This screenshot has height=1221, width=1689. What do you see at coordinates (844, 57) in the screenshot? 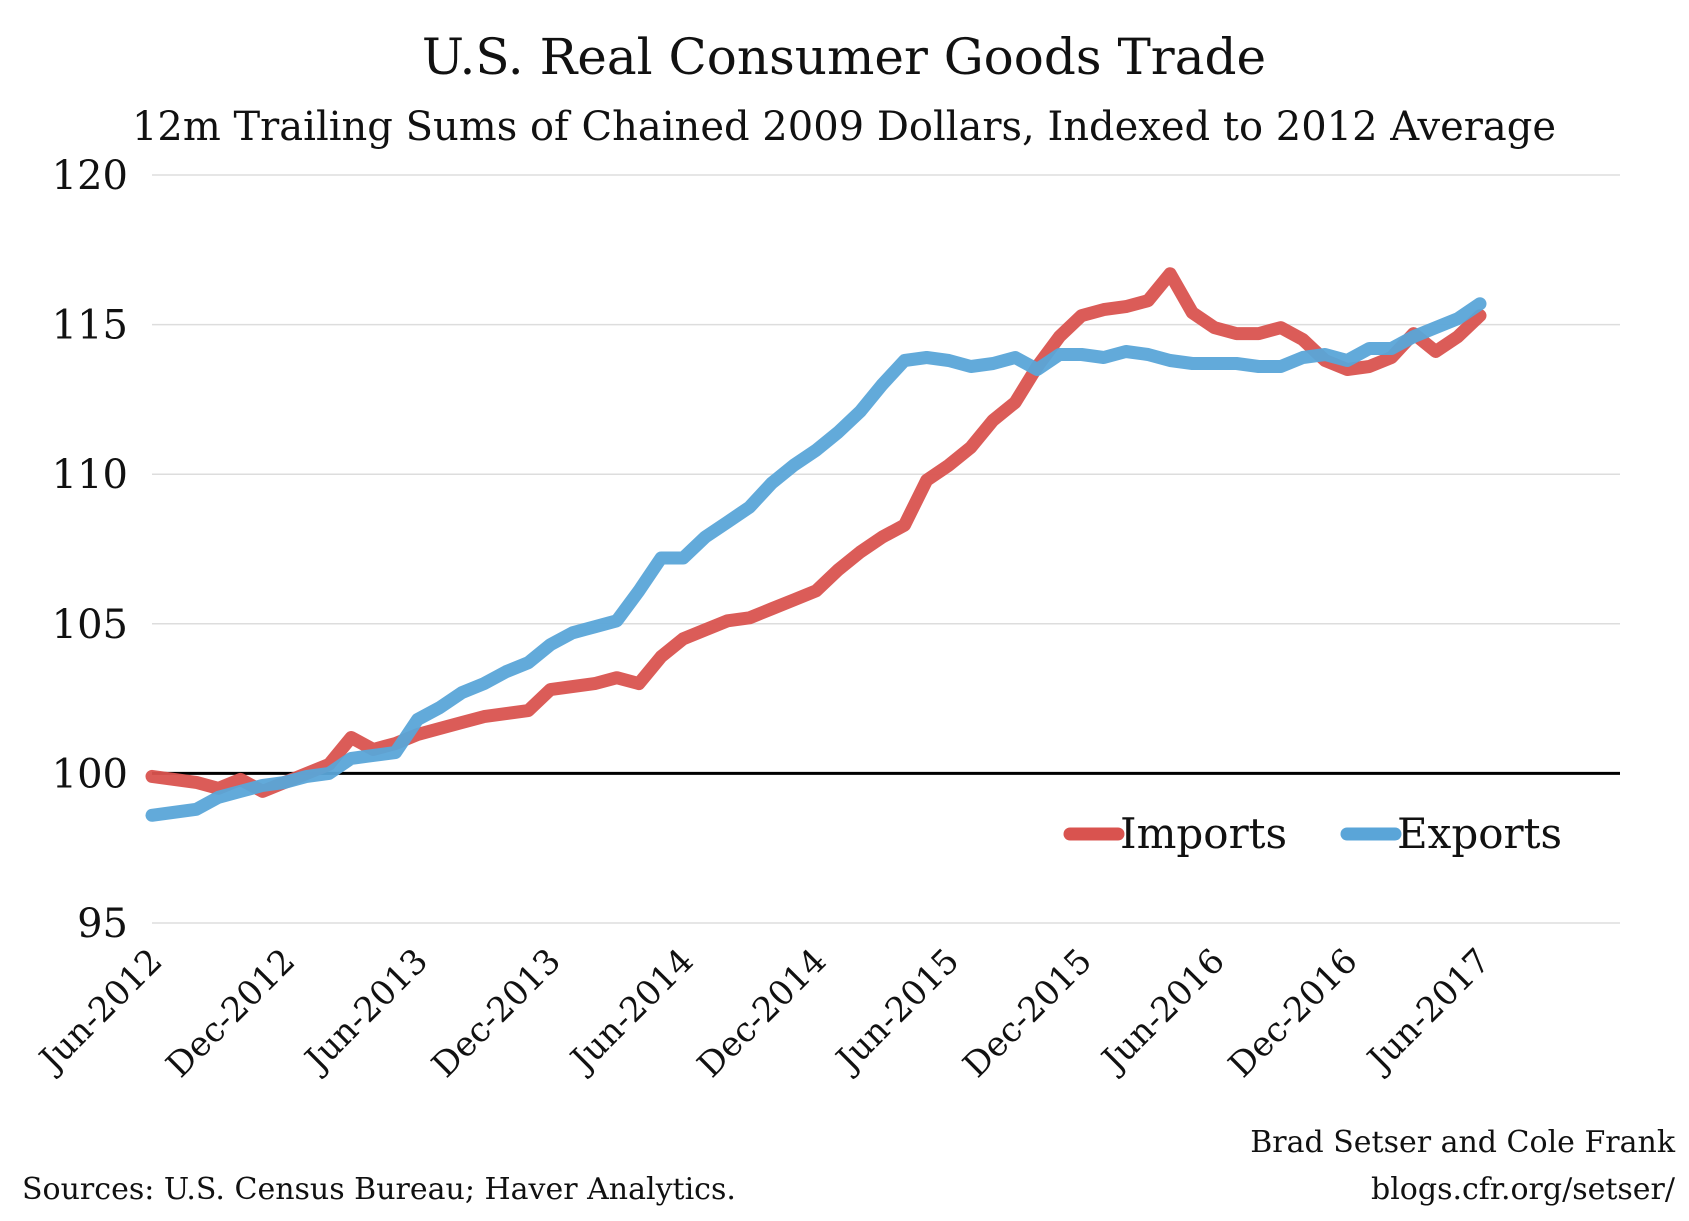
I see `chart-title: U.S. Real Consumer Goods Trade` at bounding box center [844, 57].